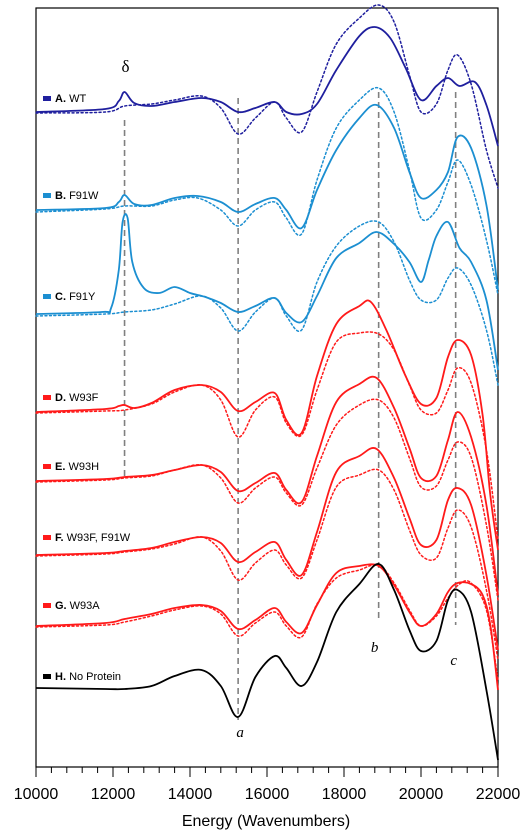 This screenshot has width=525, height=831. Describe the element at coordinates (267, 794) in the screenshot. I see `x-tick-label: 16000` at that location.